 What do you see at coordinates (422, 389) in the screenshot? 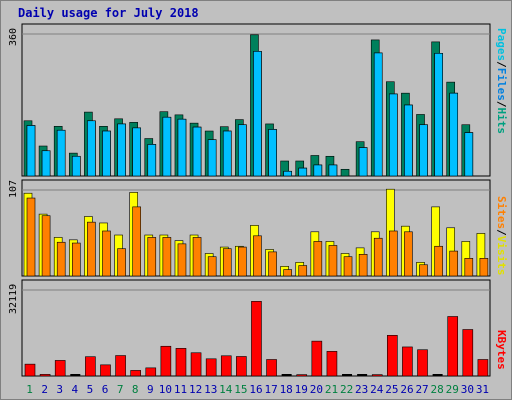
I see `day-label-27: 27` at bounding box center [422, 389].